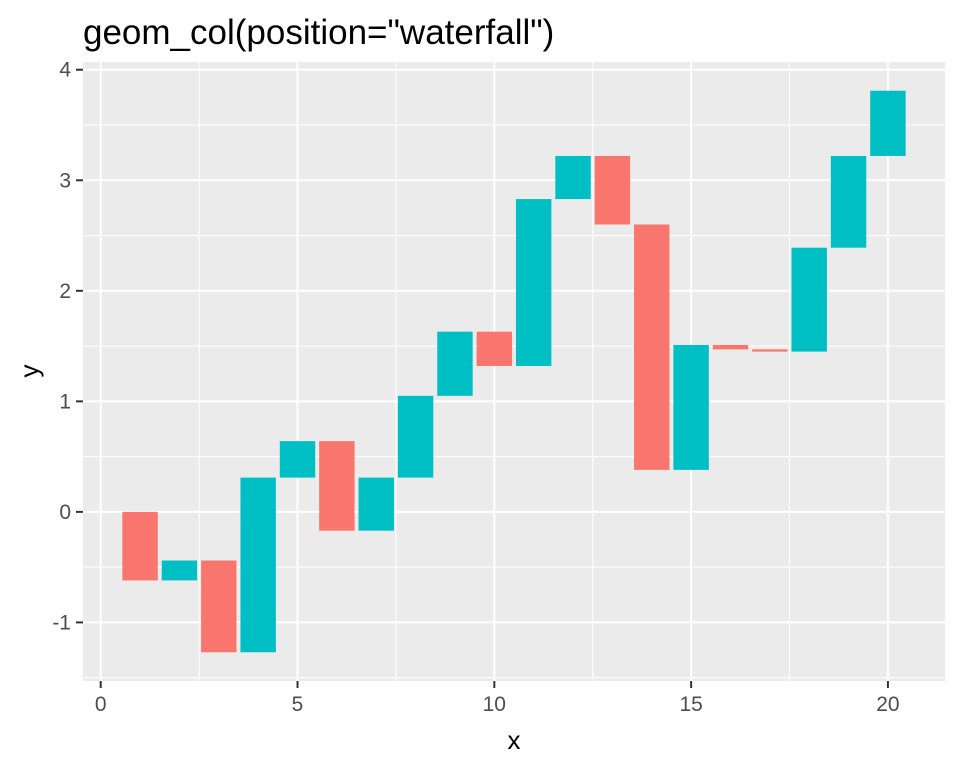 The width and height of the screenshot is (960, 768). I want to click on x-tick-label: 15, so click(690, 704).